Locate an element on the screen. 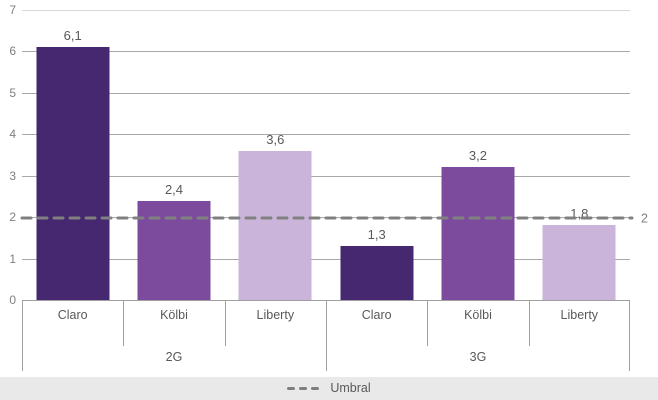  threshold-value-label: 2 is located at coordinates (644, 217).